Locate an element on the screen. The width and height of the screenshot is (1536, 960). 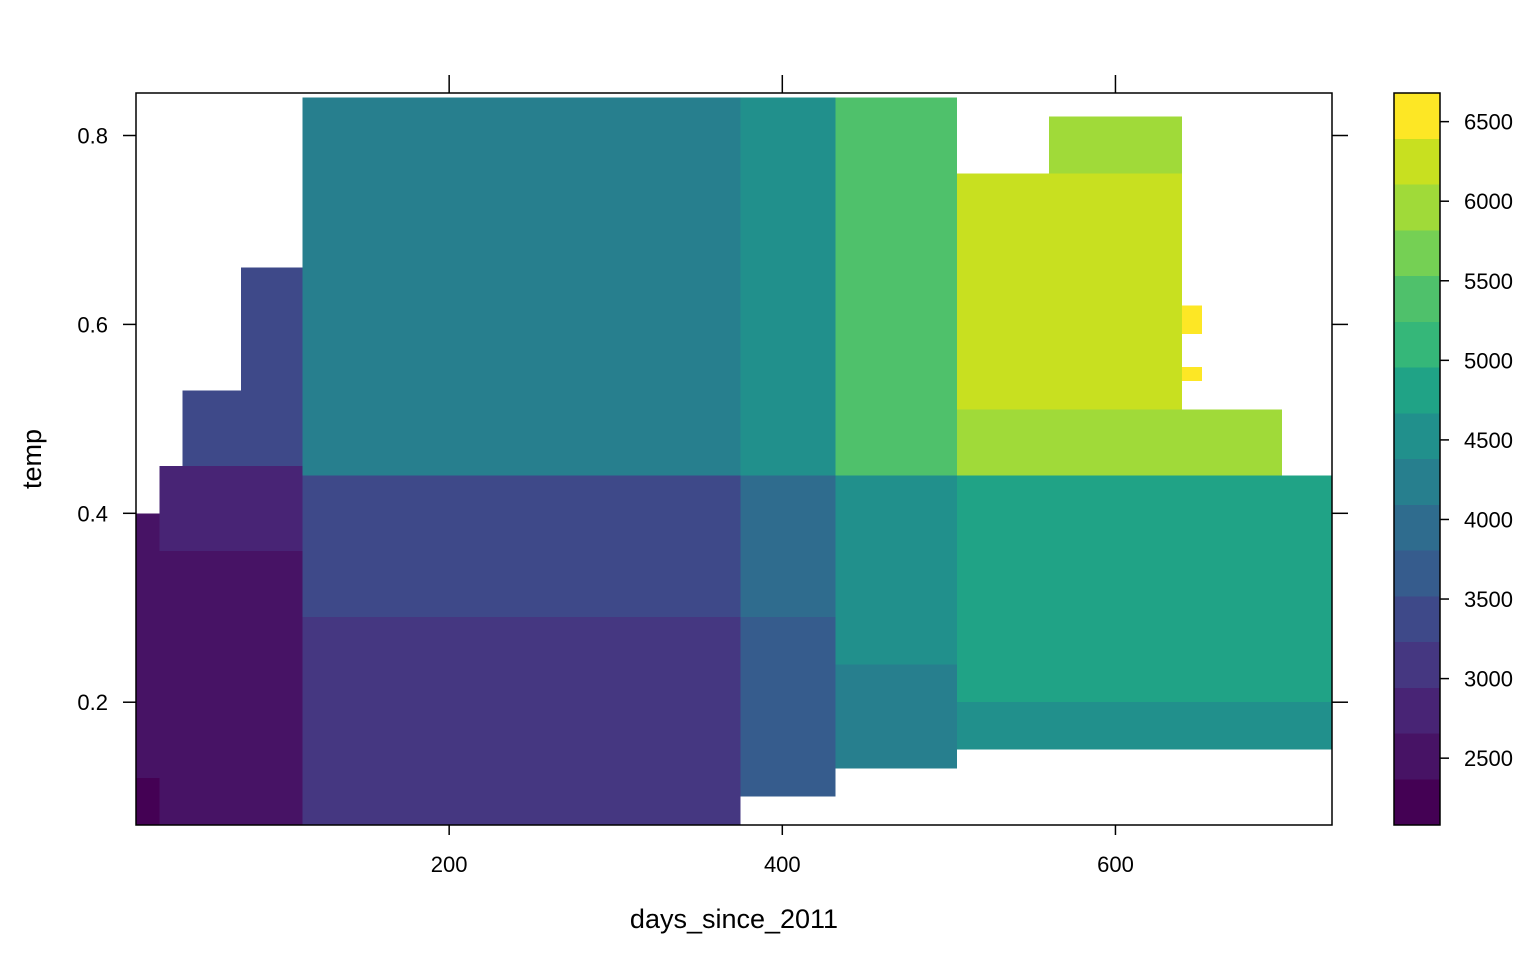
colorbar-frame is located at coordinates (1417, 459).